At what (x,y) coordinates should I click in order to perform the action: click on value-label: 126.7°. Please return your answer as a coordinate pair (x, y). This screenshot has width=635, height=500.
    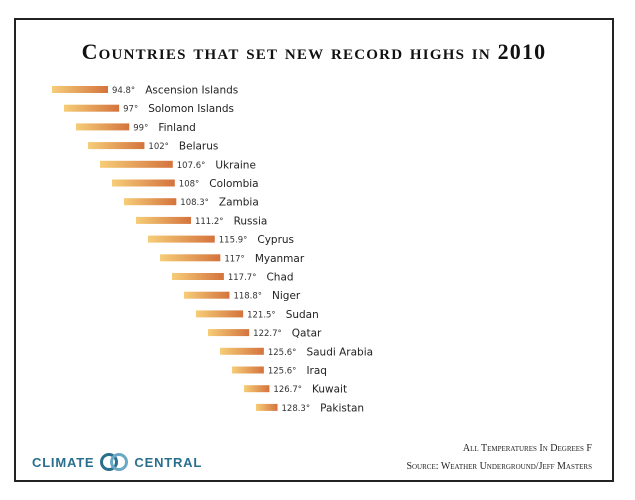
    Looking at the image, I should click on (287, 390).